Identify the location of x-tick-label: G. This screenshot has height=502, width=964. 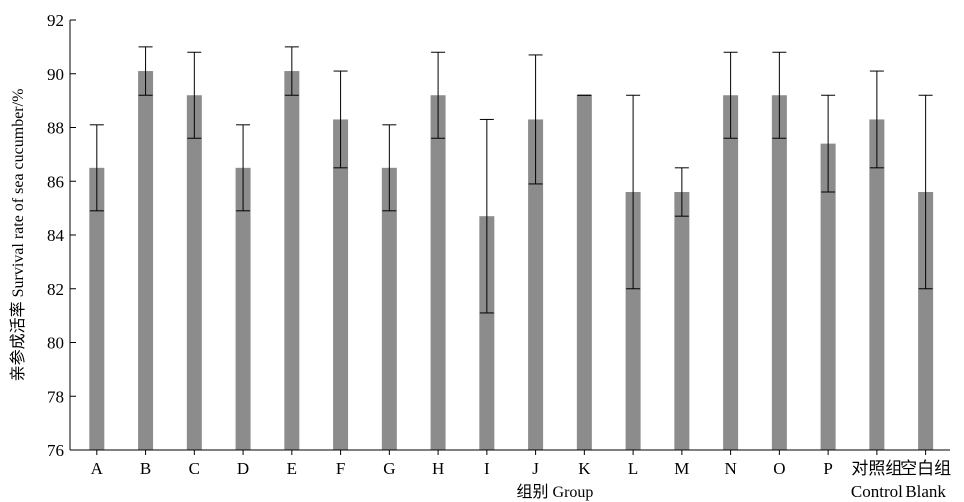
(389, 468).